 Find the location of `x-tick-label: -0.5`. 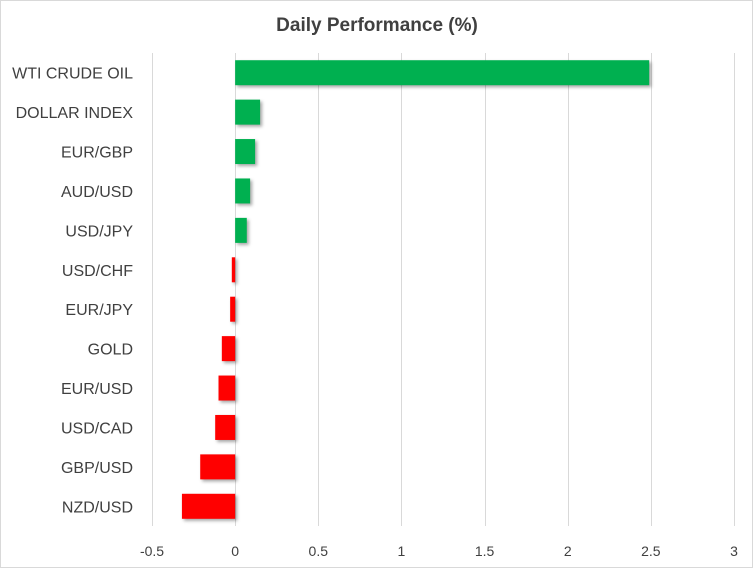

x-tick-label: -0.5 is located at coordinates (152, 551).